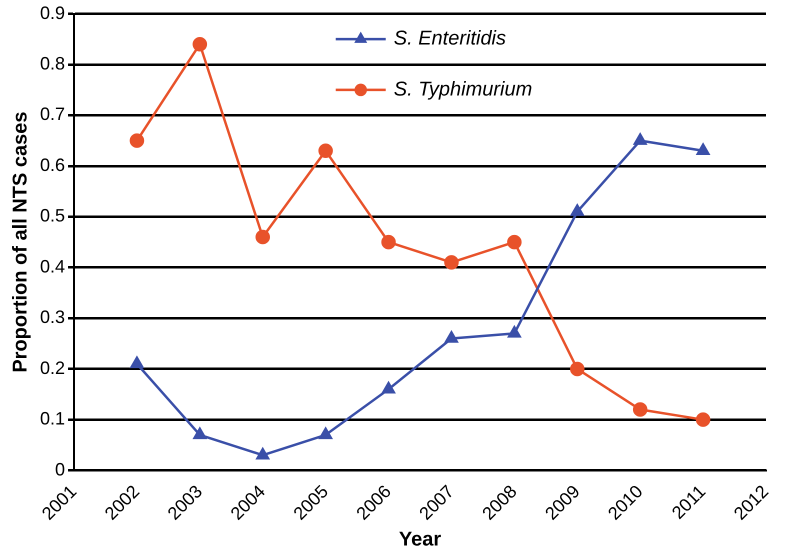 This screenshot has height=556, width=791. I want to click on y-tick-label: 0.4, so click(53, 266).